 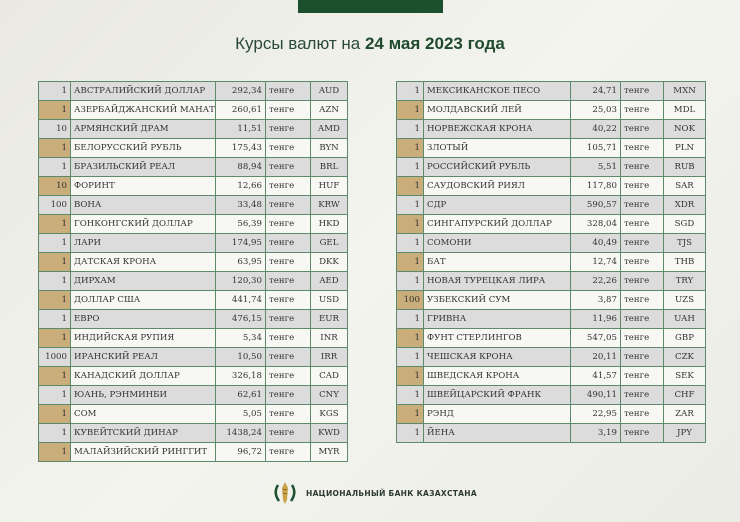 What do you see at coordinates (329, 338) in the screenshot?
I see `currency-code: INR` at bounding box center [329, 338].